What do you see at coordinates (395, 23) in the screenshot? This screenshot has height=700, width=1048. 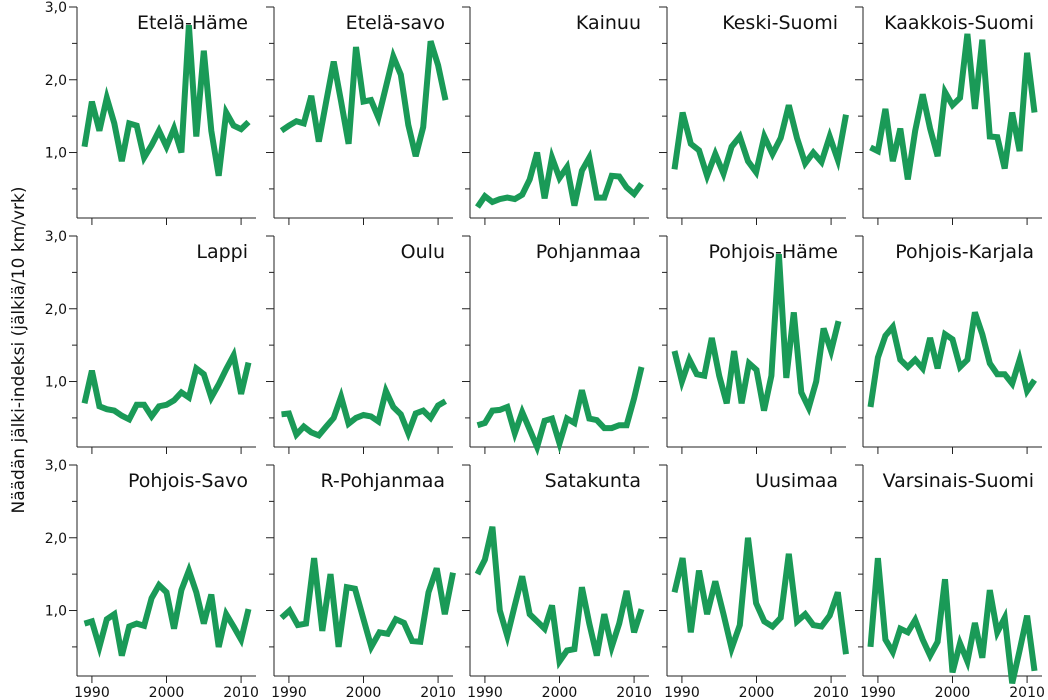 I see `panel-title: Etelä-savo` at bounding box center [395, 23].